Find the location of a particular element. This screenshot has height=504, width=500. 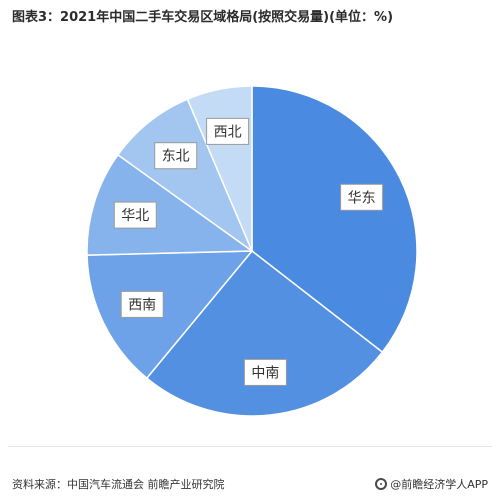

slice-label-text: 华北 is located at coordinates (135, 216).